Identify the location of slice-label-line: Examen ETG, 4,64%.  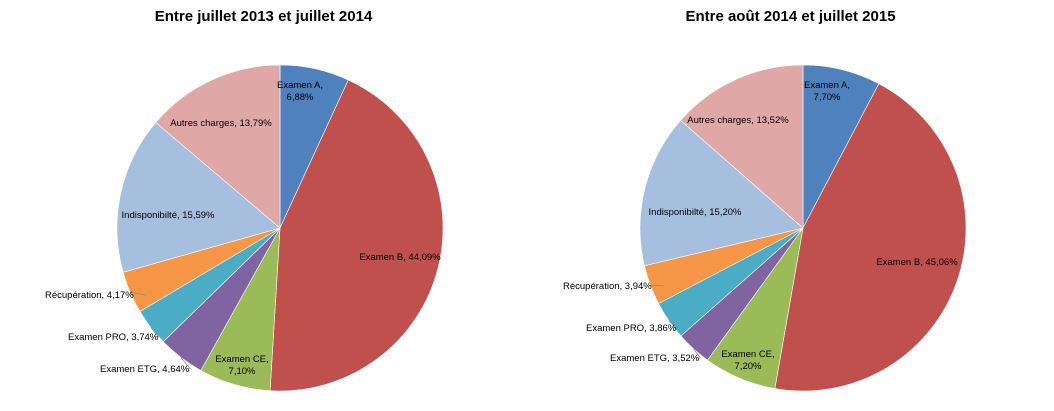
(145, 369).